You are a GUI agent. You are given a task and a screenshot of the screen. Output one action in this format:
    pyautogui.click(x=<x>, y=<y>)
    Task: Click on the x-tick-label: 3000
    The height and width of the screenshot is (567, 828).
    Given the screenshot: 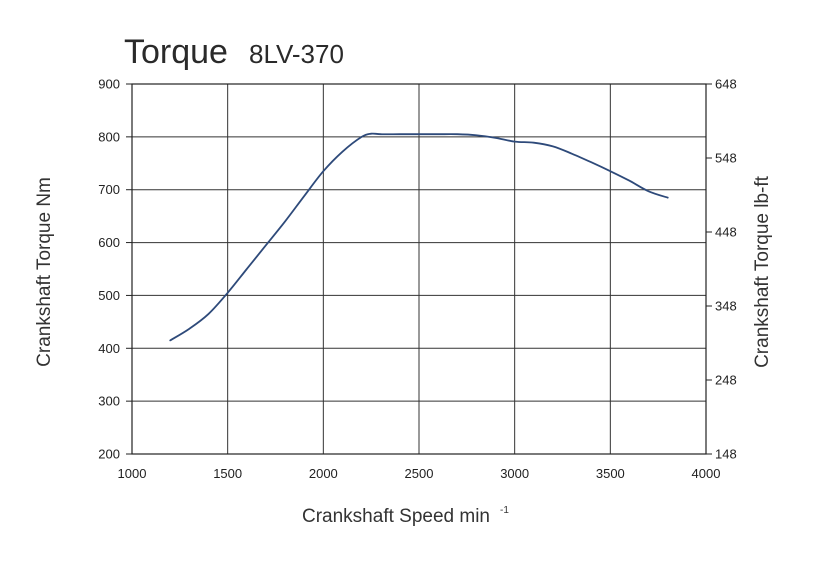 What is the action you would take?
    pyautogui.click(x=514, y=473)
    